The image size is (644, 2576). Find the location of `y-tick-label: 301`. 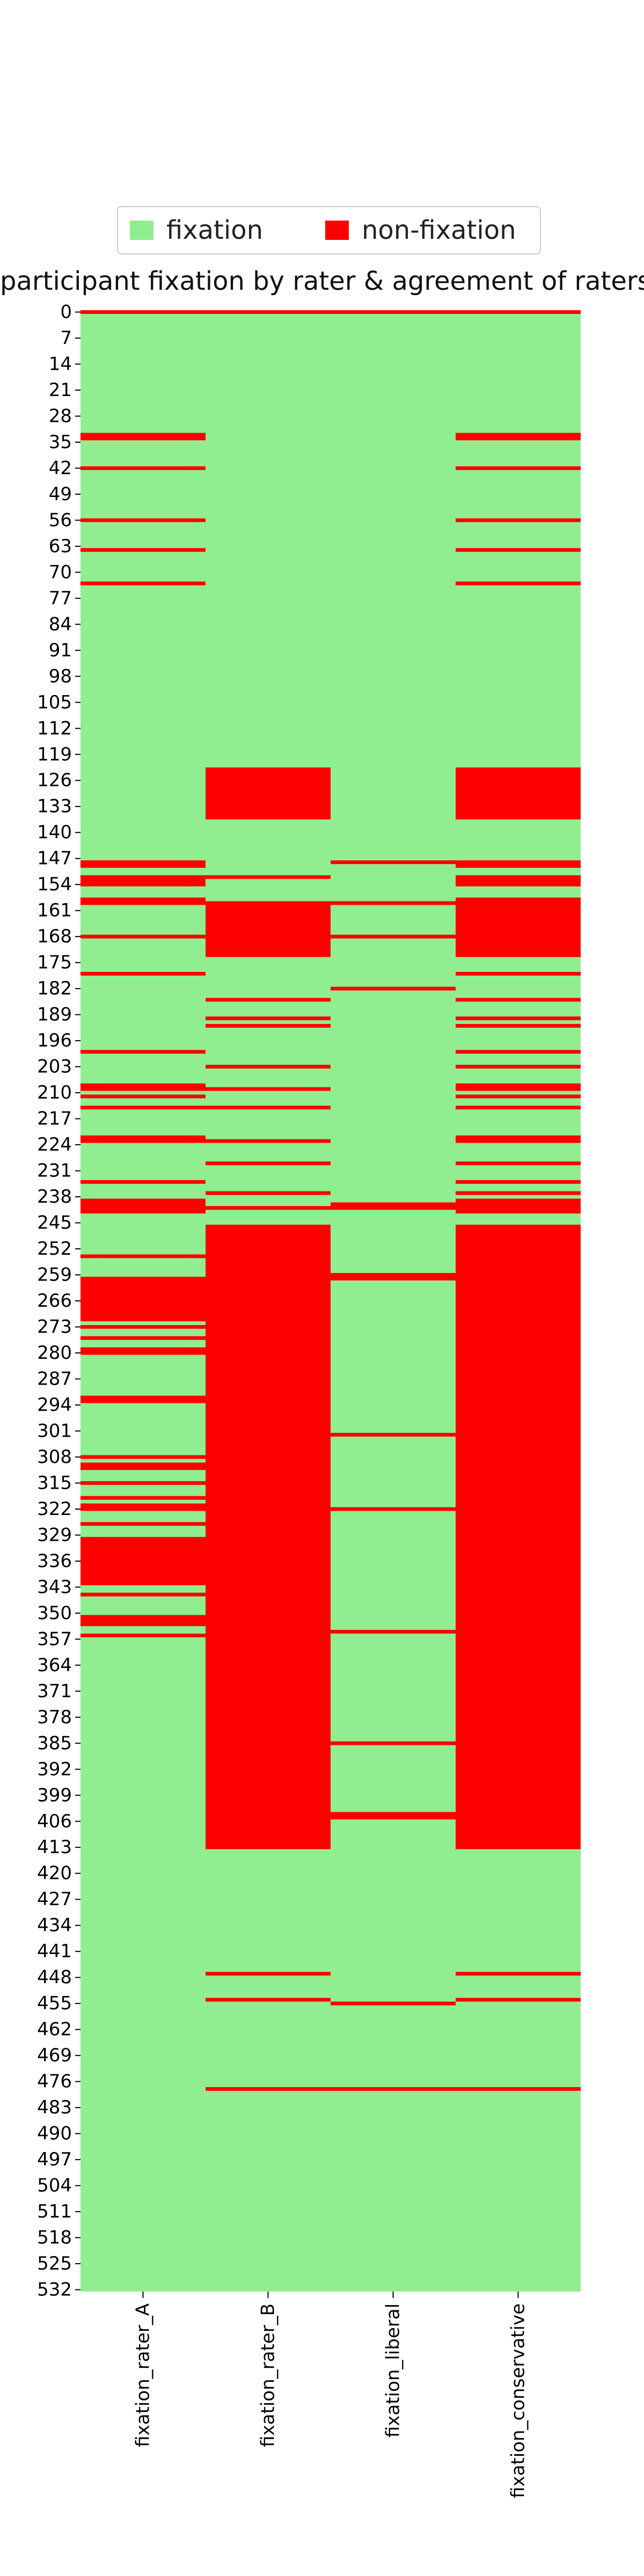

y-tick-label: 301 is located at coordinates (54, 1430).